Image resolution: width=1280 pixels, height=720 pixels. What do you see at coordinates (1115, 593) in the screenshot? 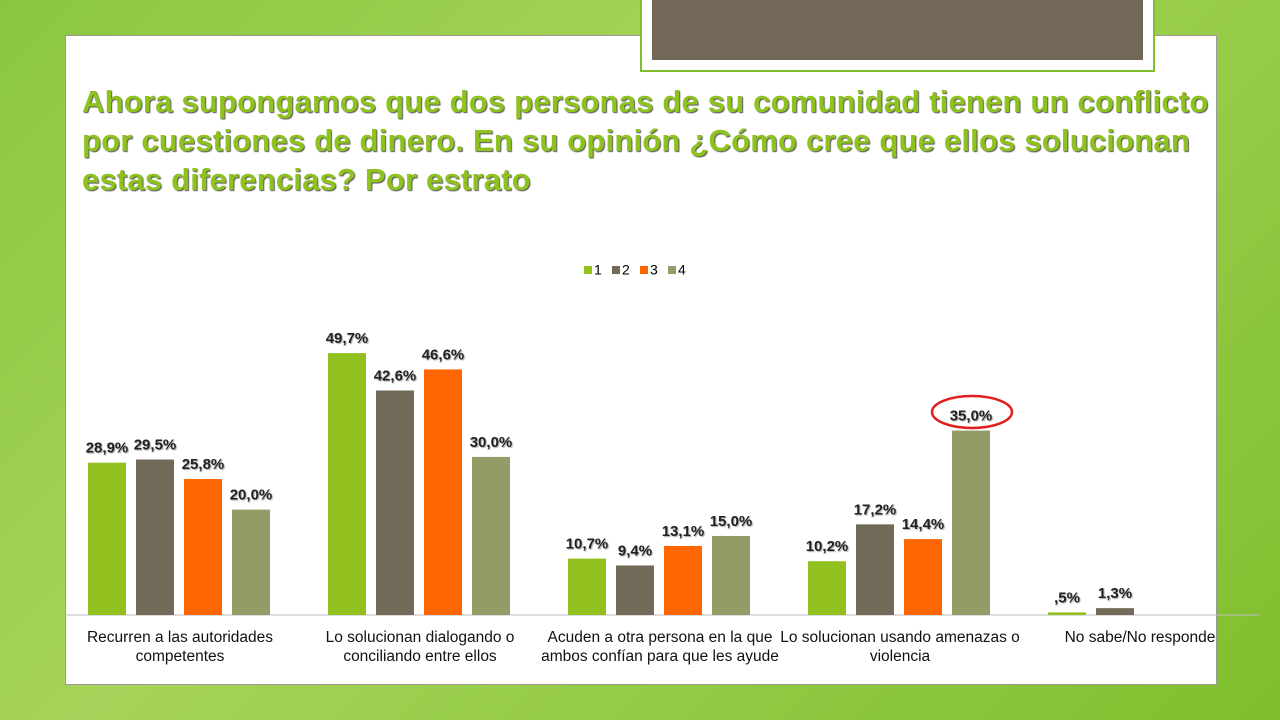
I see `value-label: 1,3%` at bounding box center [1115, 593].